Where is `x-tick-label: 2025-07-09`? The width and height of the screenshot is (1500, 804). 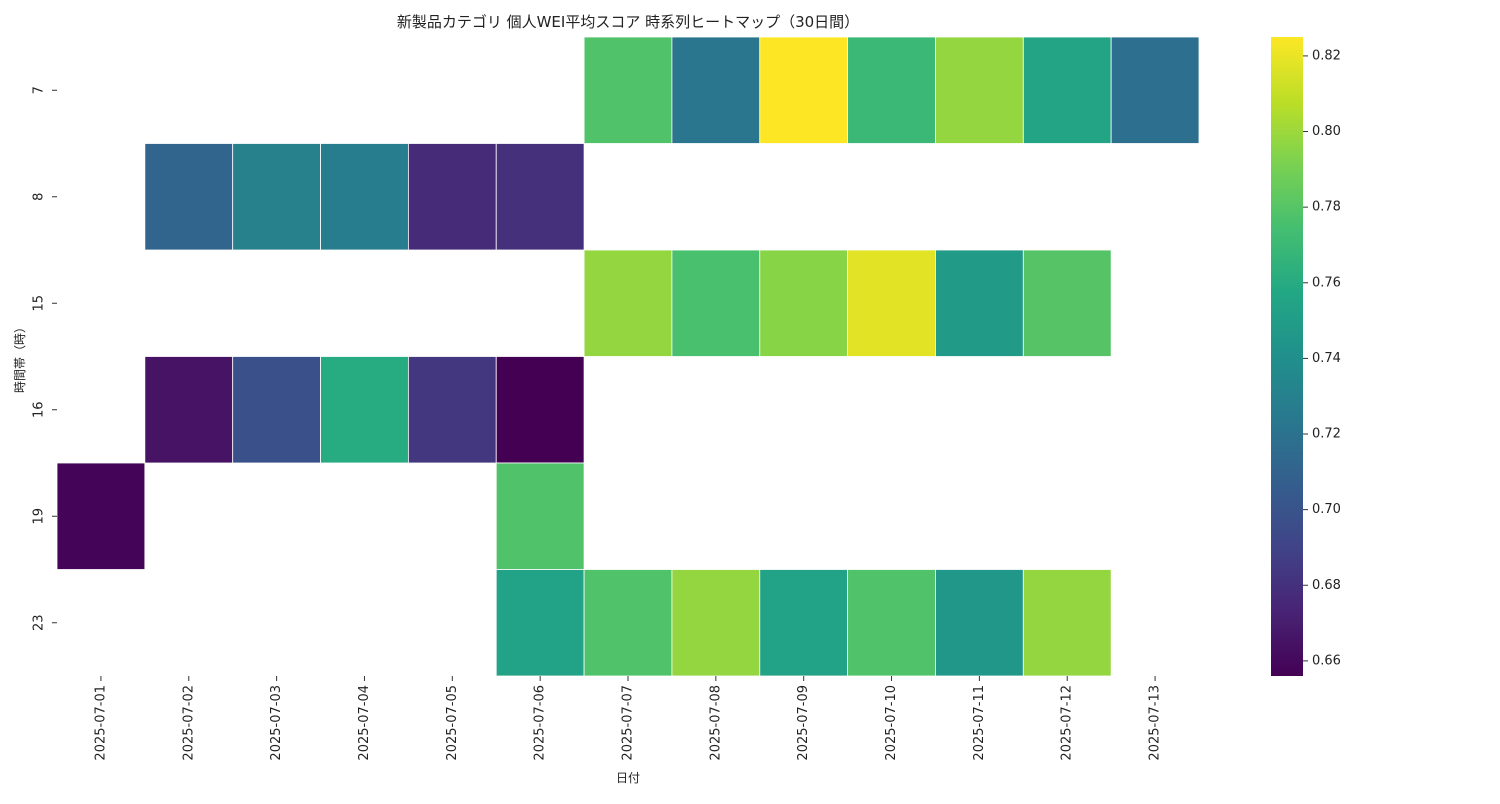 x-tick-label: 2025-07-09 is located at coordinates (803, 723).